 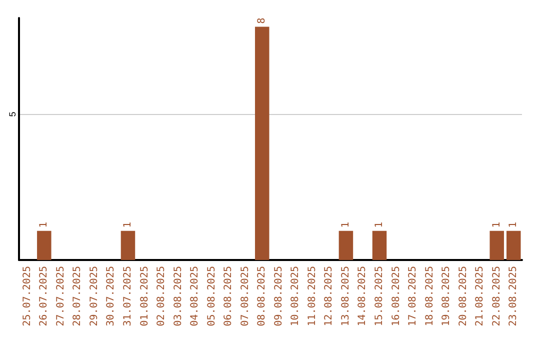 What do you see at coordinates (78, 296) in the screenshot?
I see `x-tick-label: 28.07.2025` at bounding box center [78, 296].